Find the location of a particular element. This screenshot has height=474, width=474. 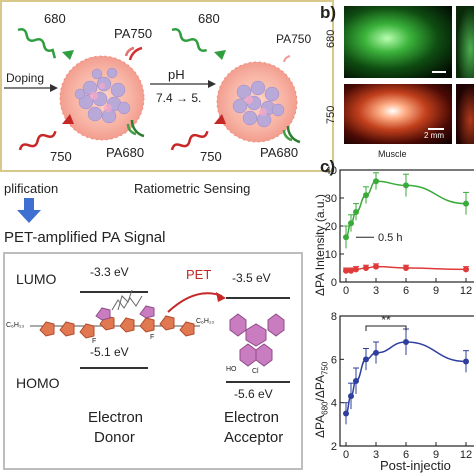

pa-arcs-right-top is located at coordinates (287, 59).